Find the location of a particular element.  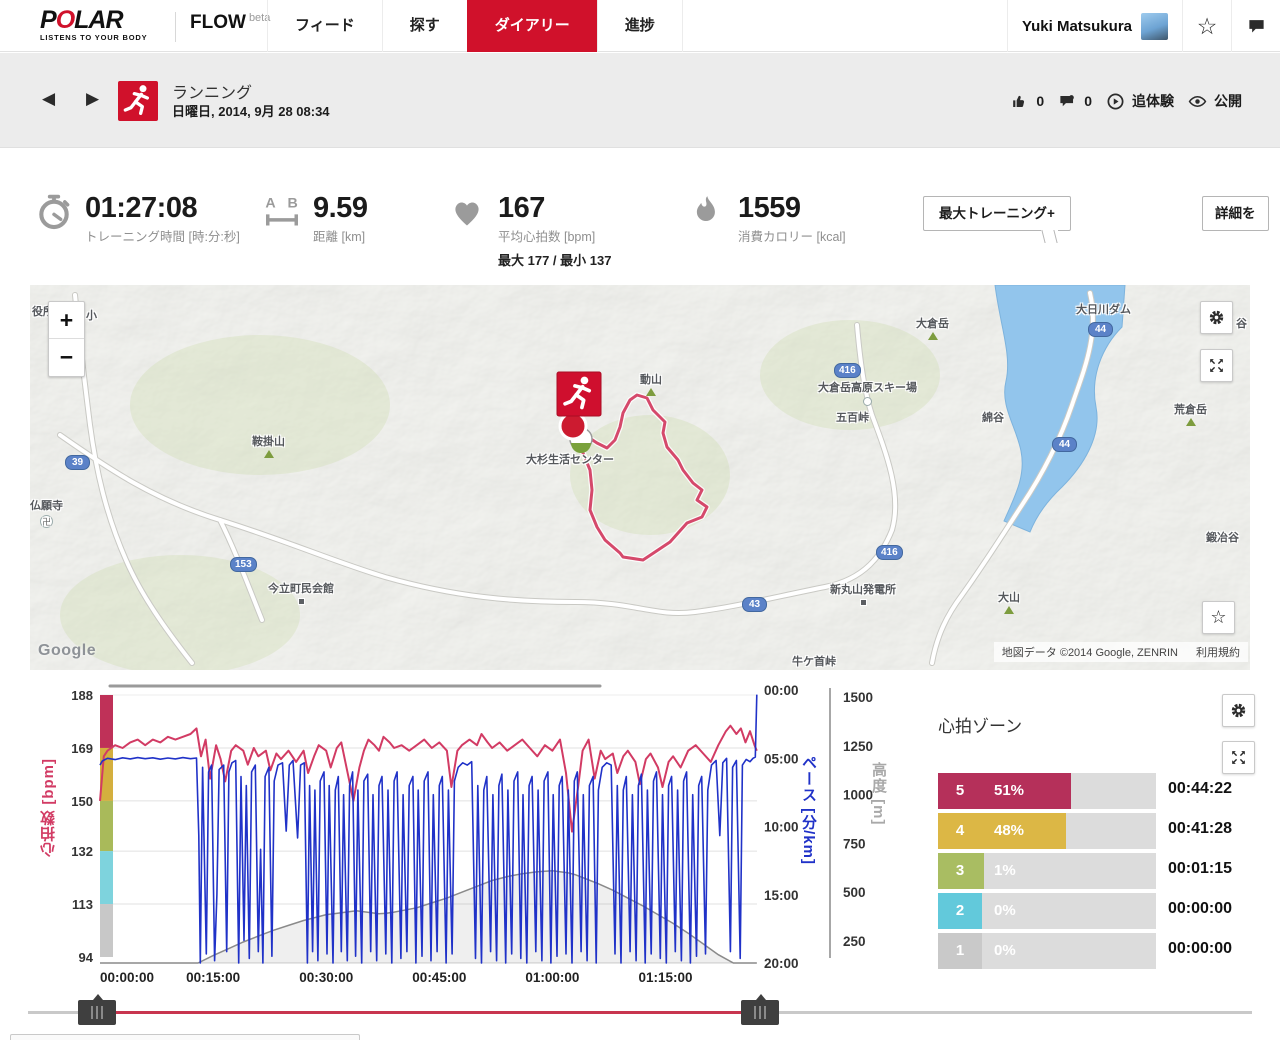

expand-icon is located at coordinates (1238, 757).